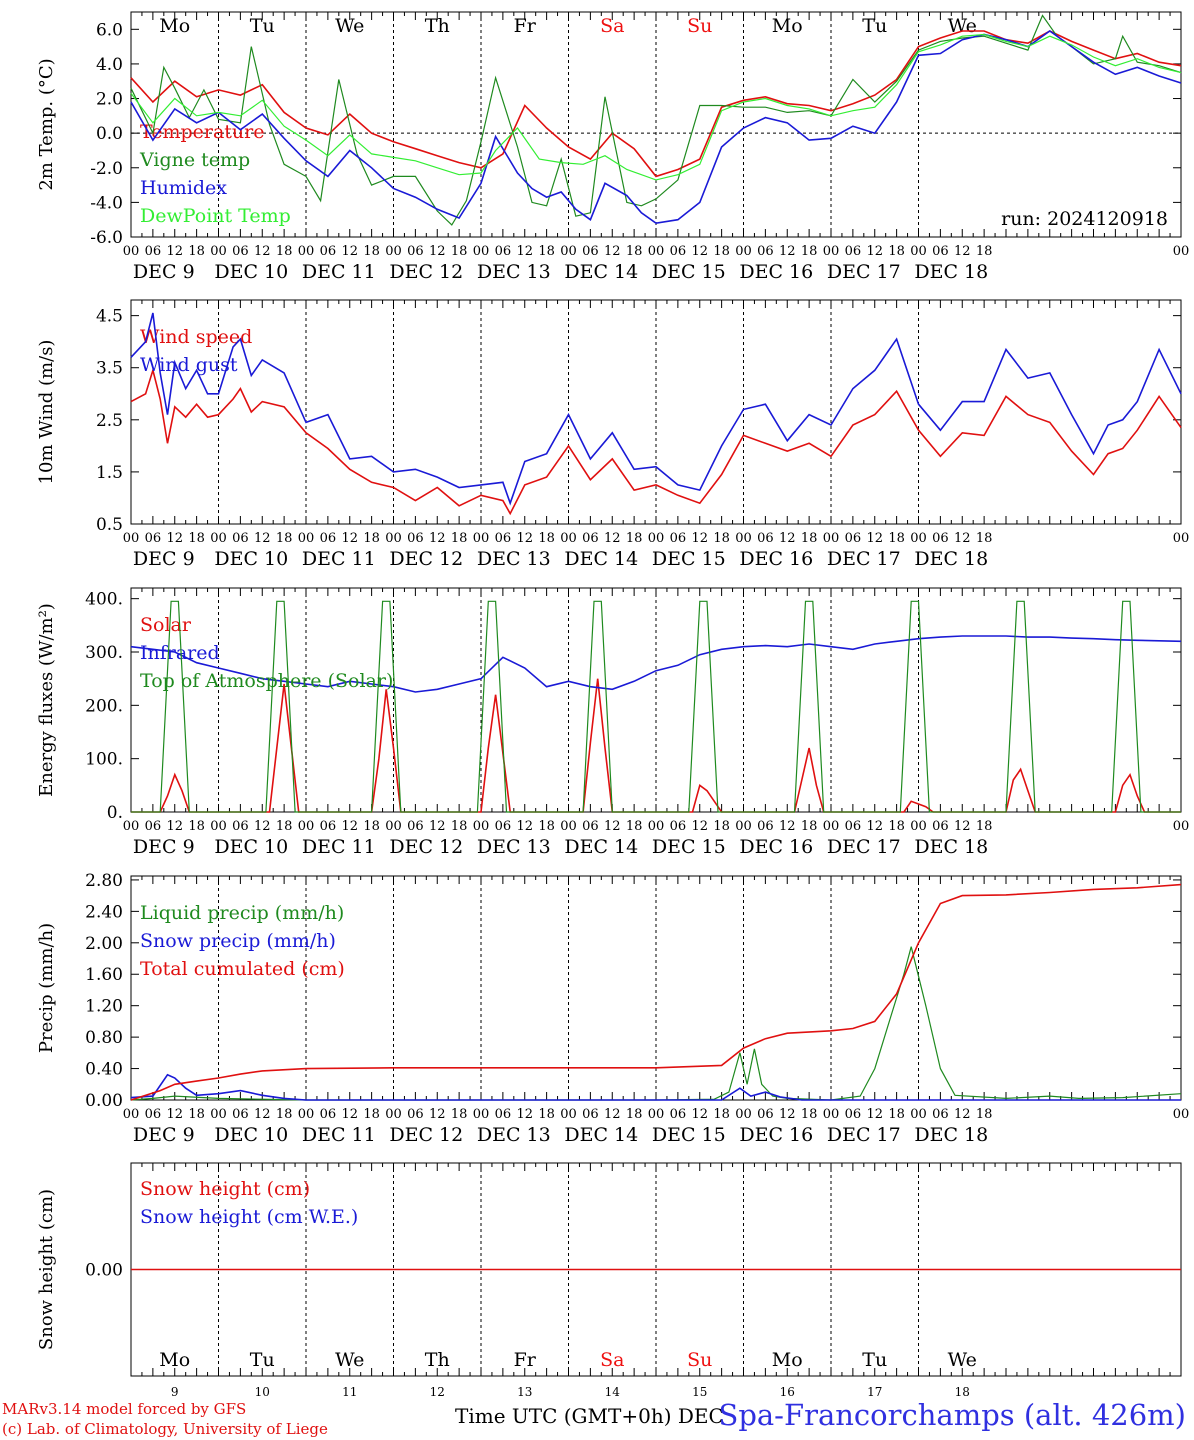 The image size is (1194, 1440). I want to click on date-label: DEC 16, so click(776, 847).